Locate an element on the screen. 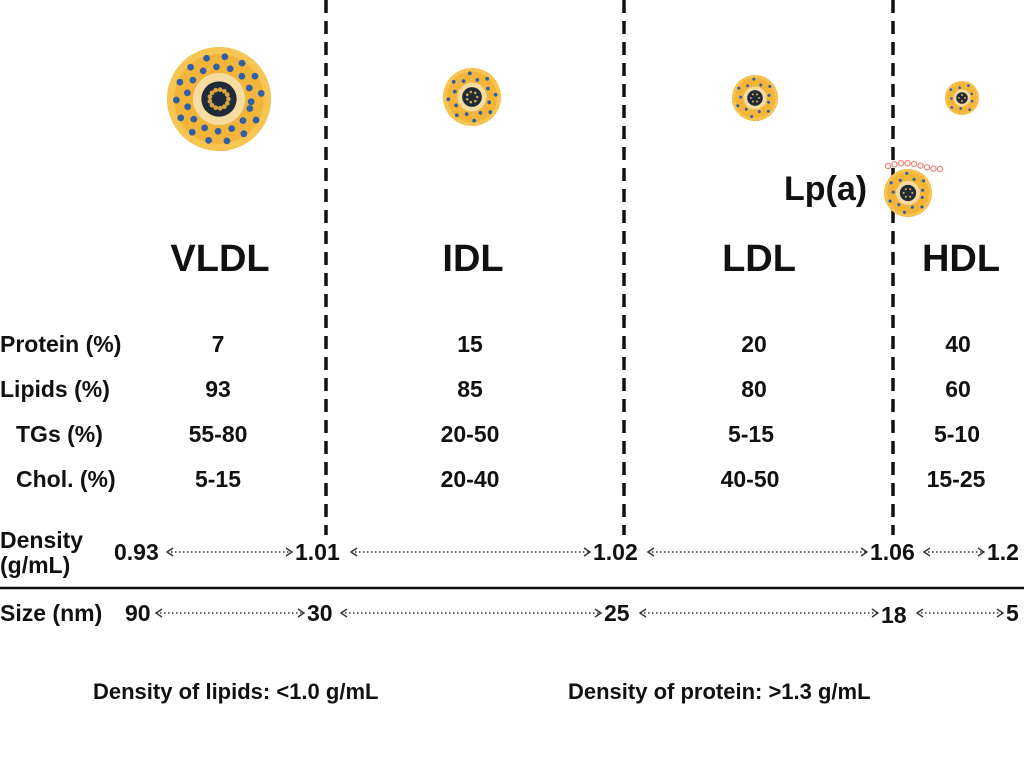  idl-chol: 20-40 is located at coordinates (470, 479).